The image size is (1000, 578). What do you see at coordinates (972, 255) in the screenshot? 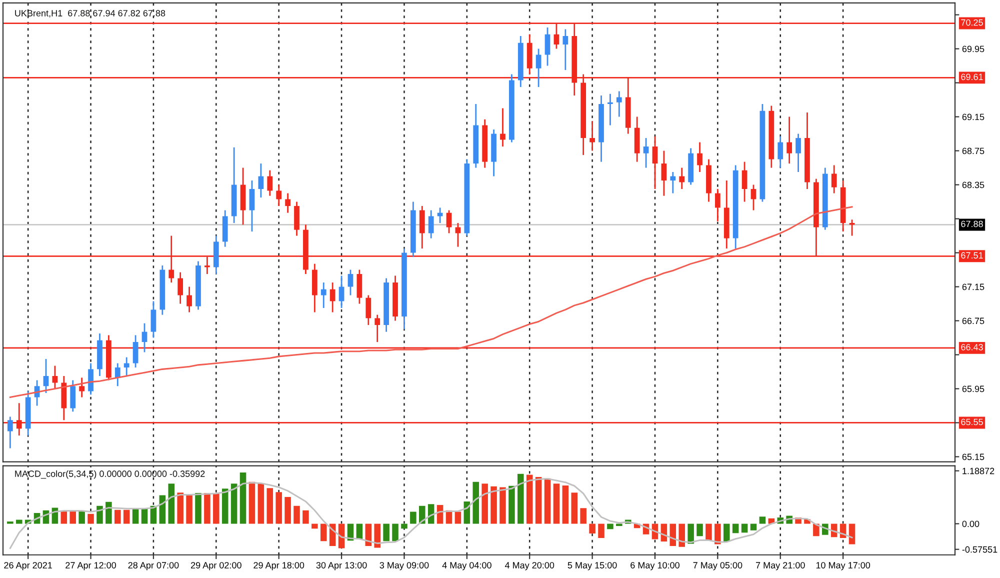
I see `ref-line-label: 67.51` at bounding box center [972, 255].